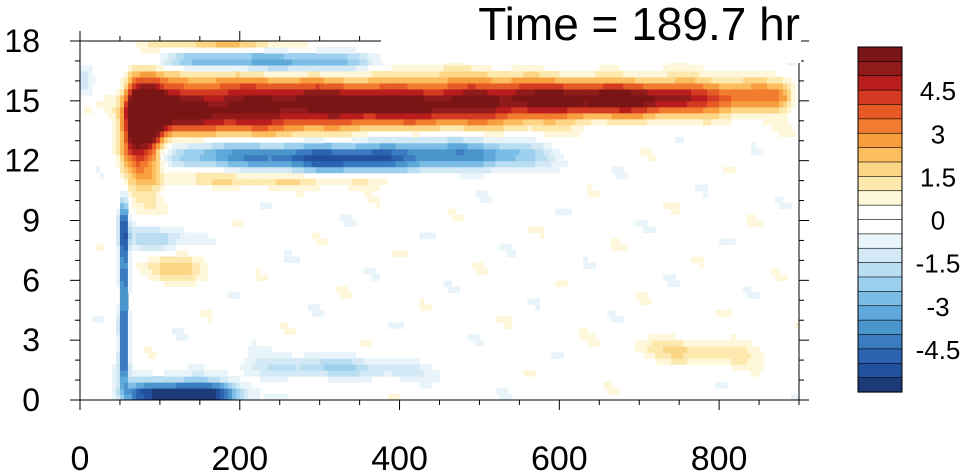  Describe the element at coordinates (22, 41) in the screenshot. I see `y-tick-label: 18` at that location.